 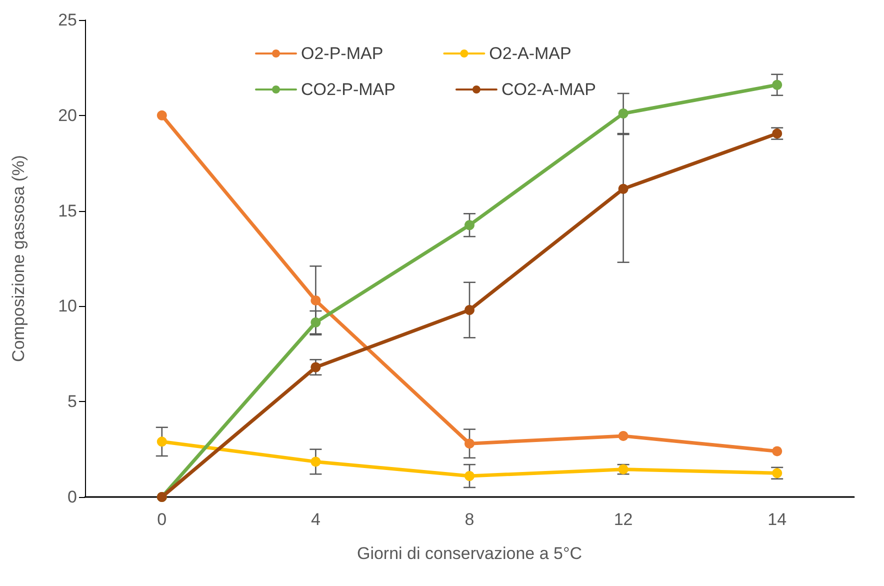 I want to click on y-tick-label: 10, so click(x=67, y=306).